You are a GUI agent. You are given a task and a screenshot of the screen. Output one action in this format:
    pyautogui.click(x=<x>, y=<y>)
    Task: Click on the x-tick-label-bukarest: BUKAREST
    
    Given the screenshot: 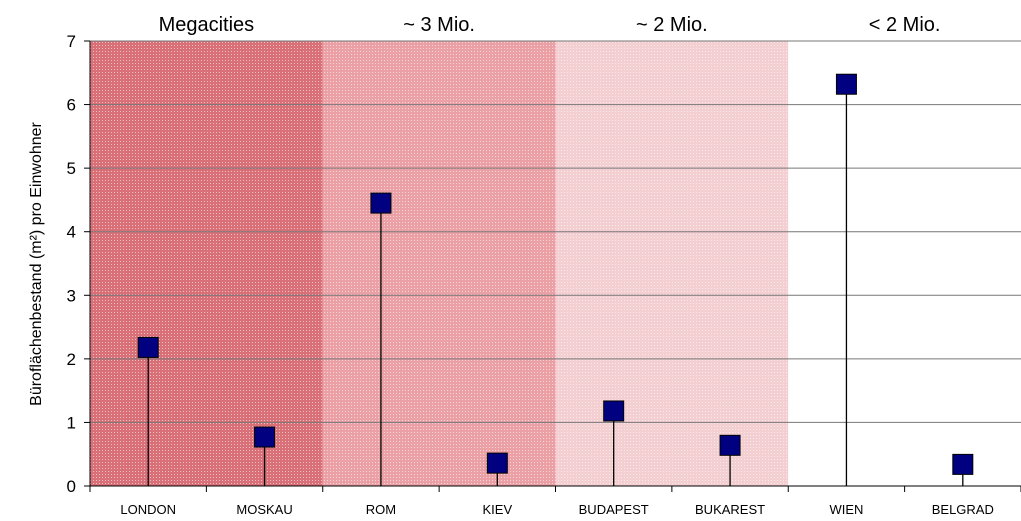 What is the action you would take?
    pyautogui.click(x=730, y=509)
    